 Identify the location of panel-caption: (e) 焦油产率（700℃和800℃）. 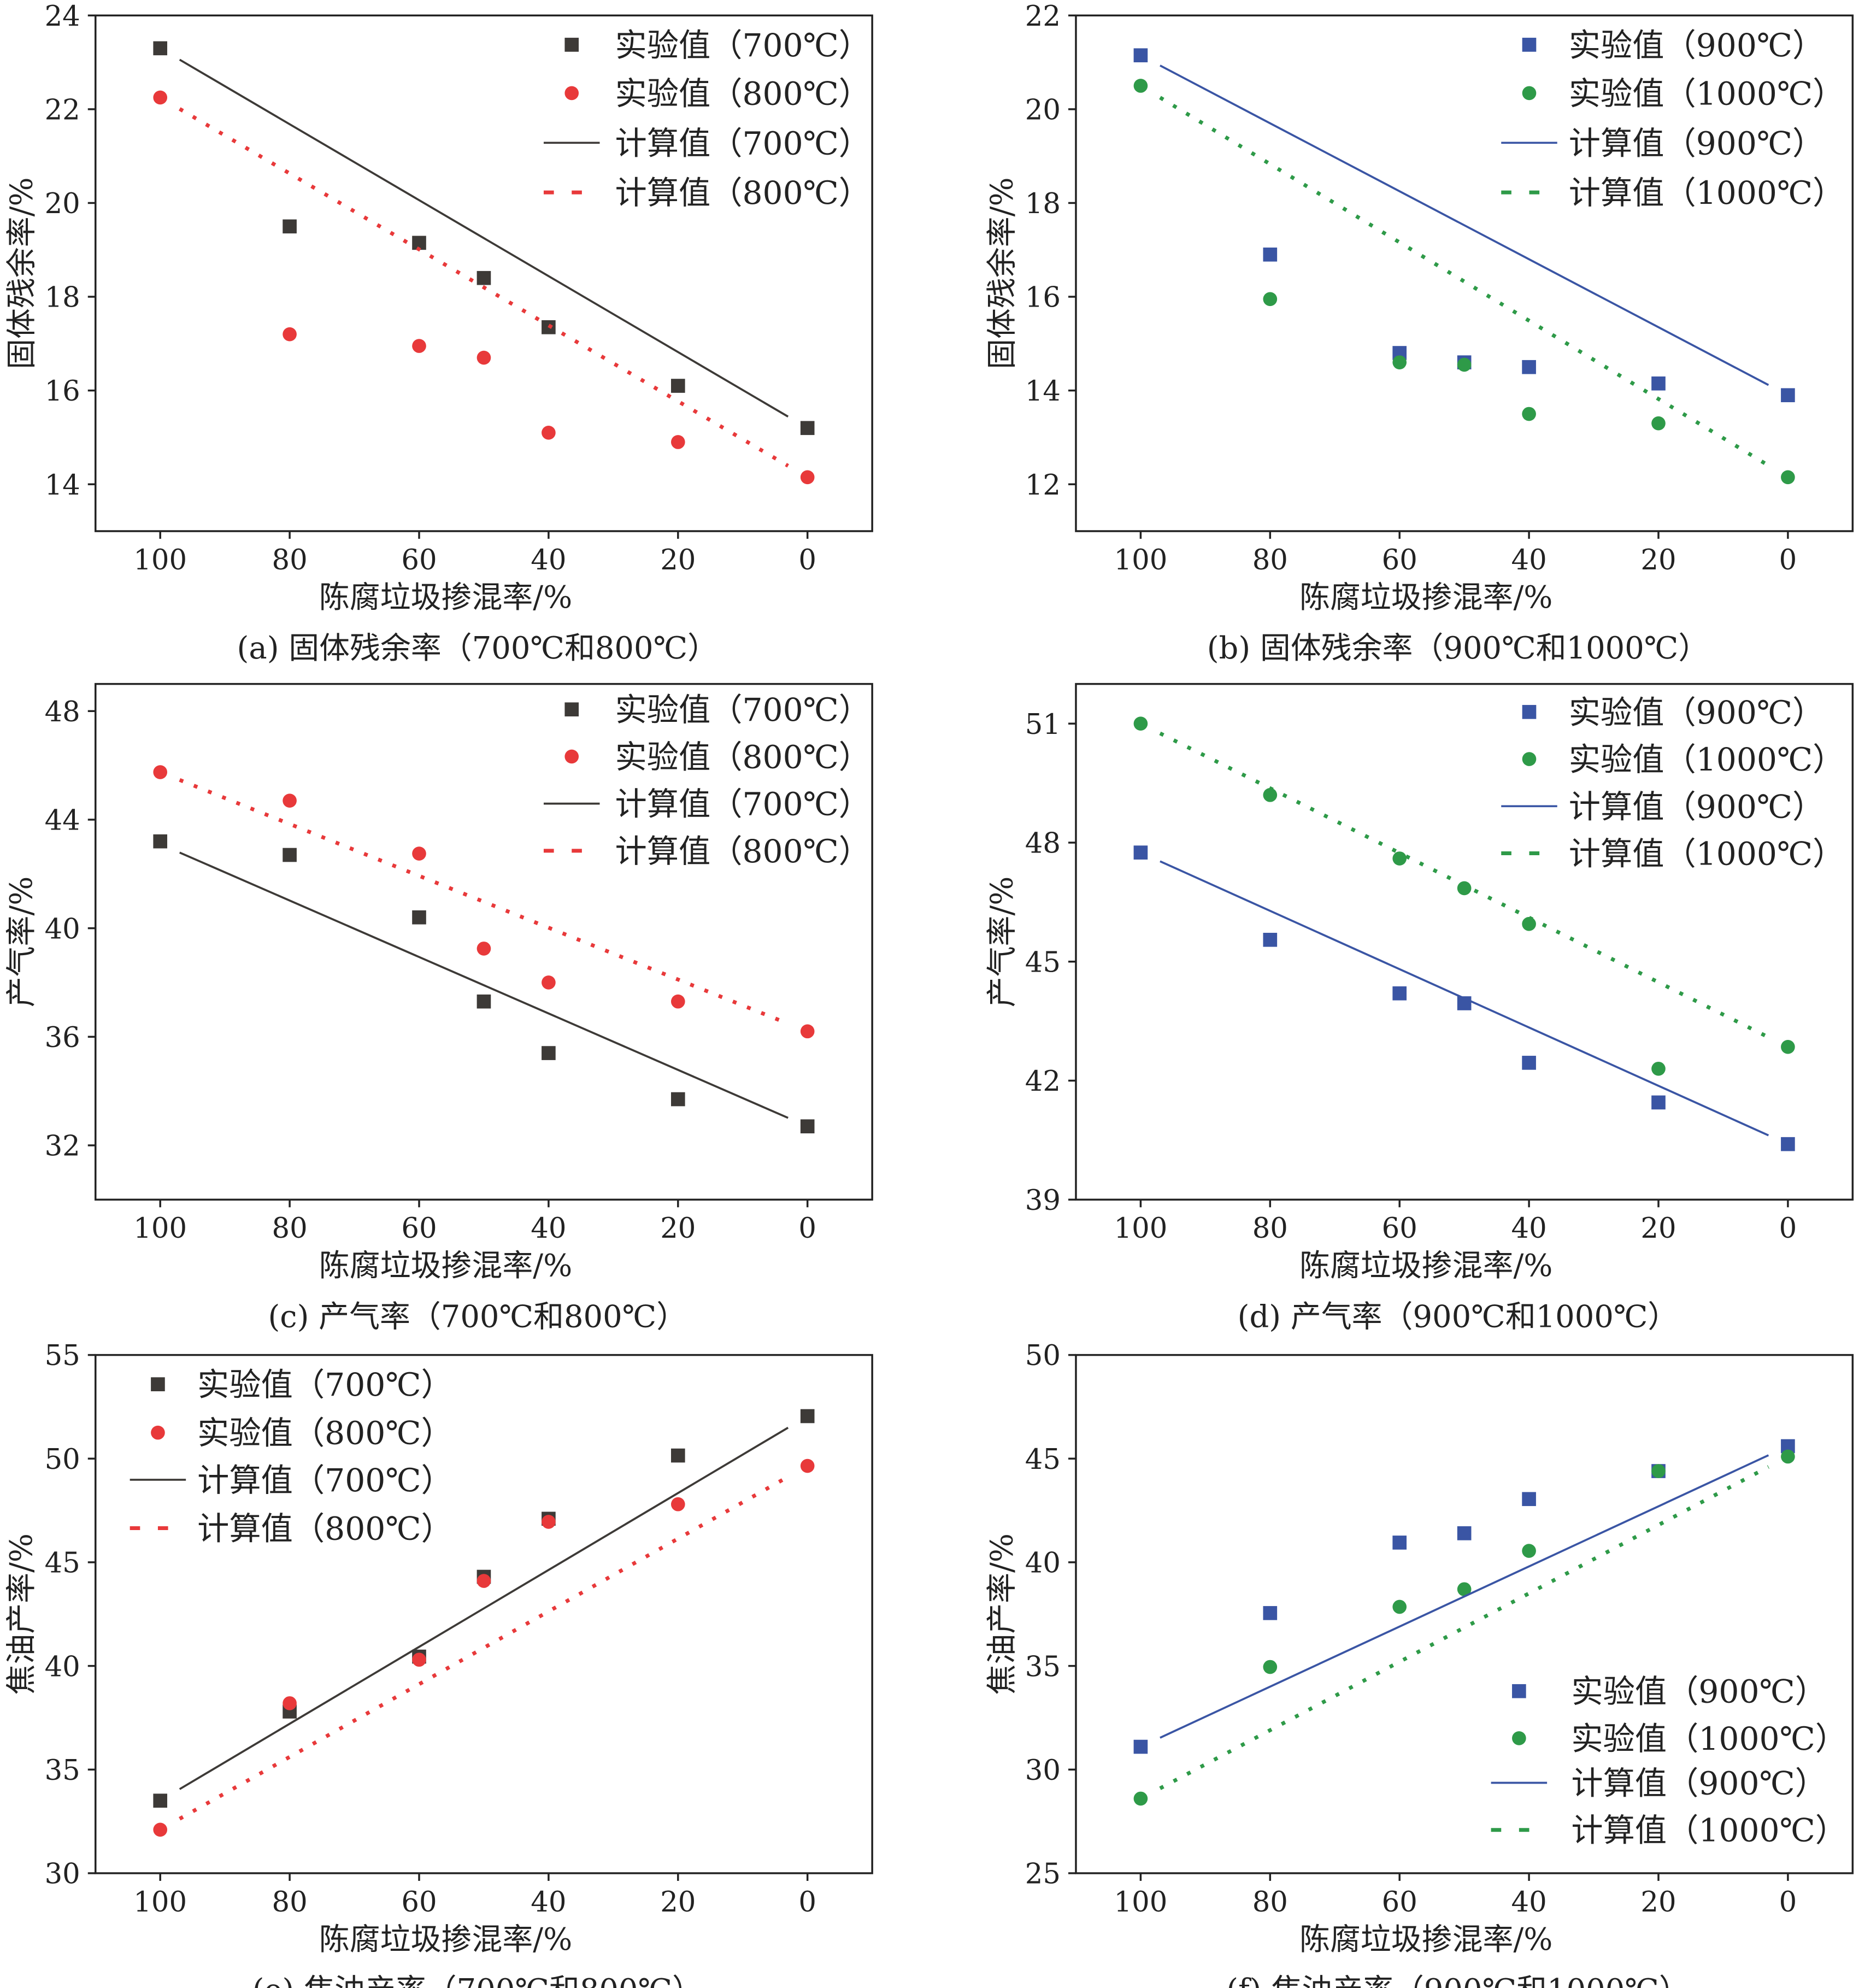
(477, 1980).